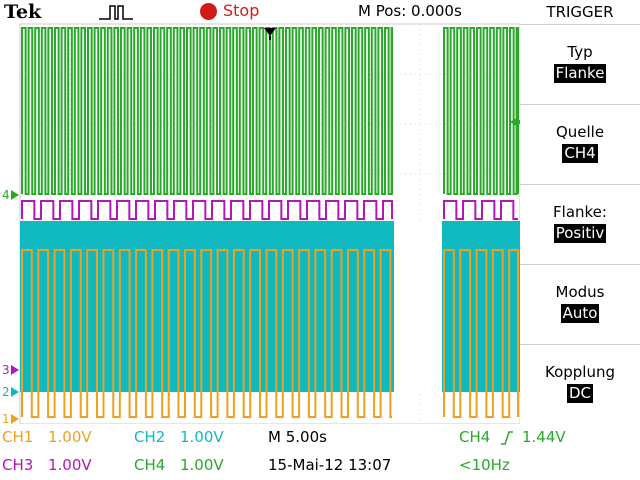 The width and height of the screenshot is (640, 480). Describe the element at coordinates (150, 437) in the screenshot. I see `ch2-name: CH2` at that location.